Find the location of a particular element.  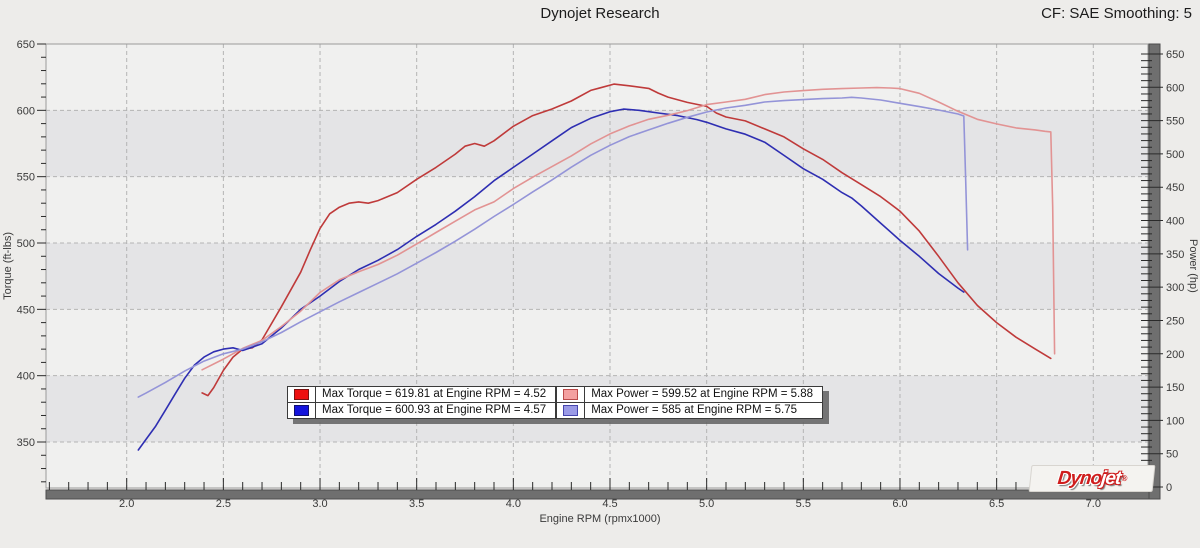

max-torque-run1-label: Max Torque = 619.81 at Engine RPM = 4.52 is located at coordinates (434, 394).